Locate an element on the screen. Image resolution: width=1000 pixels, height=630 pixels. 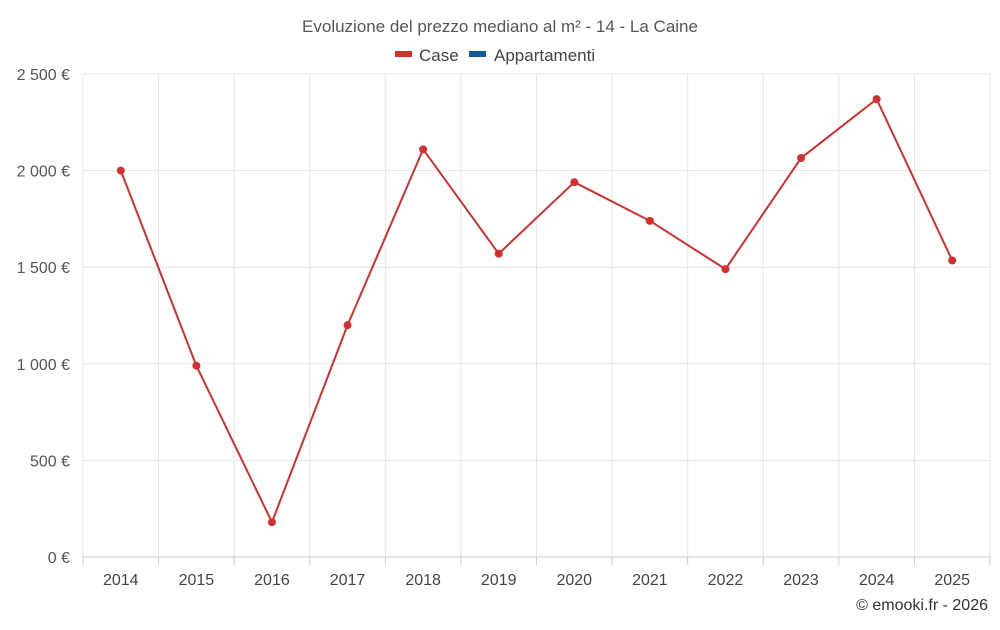
x-tick-label: 2022 is located at coordinates (726, 580).